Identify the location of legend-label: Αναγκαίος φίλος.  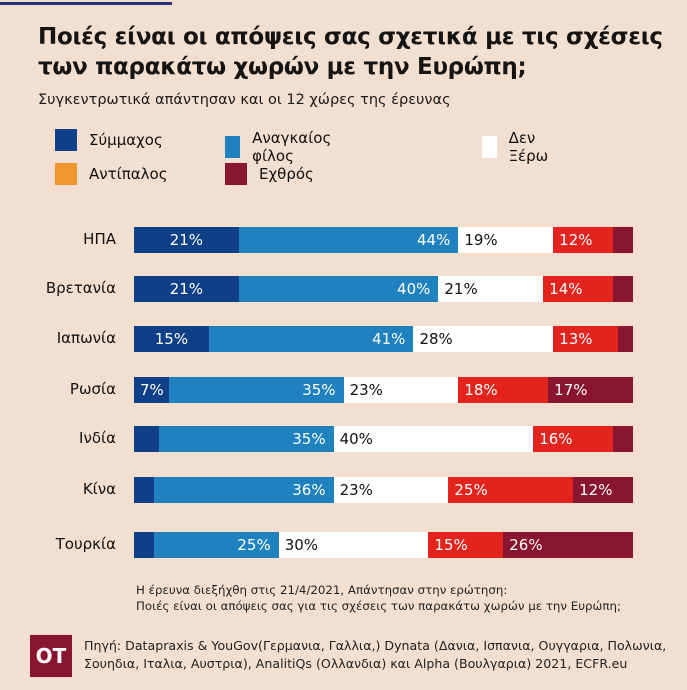
(292, 147).